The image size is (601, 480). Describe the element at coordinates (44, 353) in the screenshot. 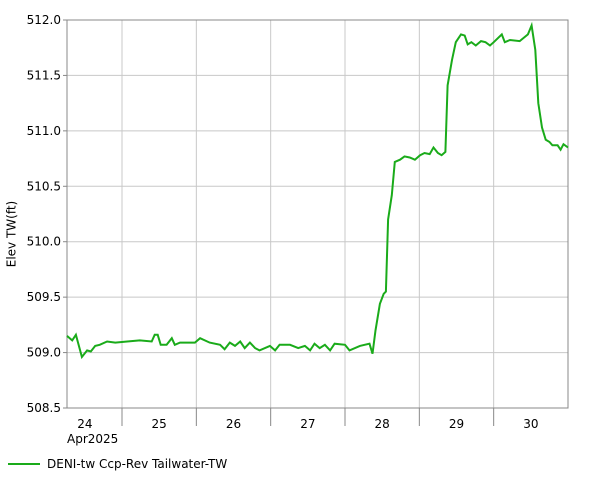

I see `y-tick-label: 509.0` at that location.